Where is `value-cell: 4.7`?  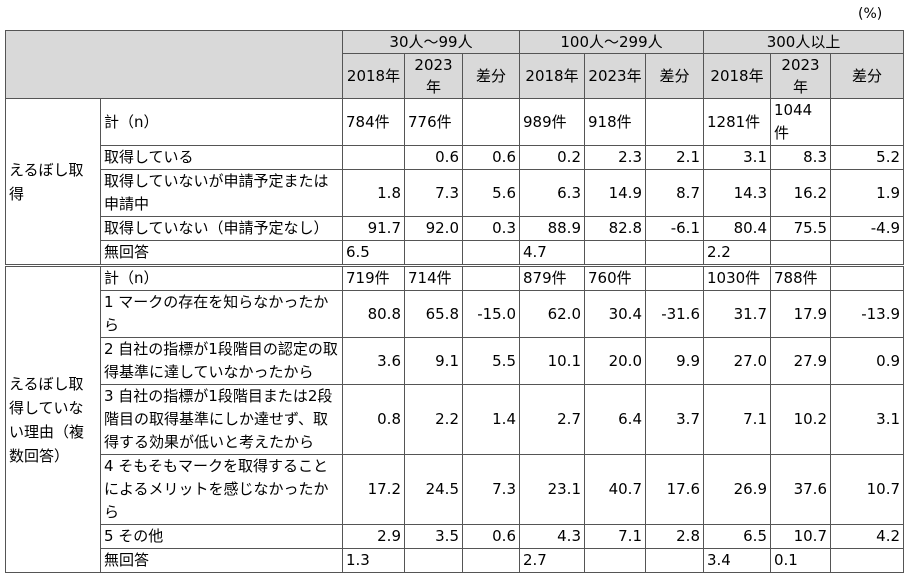
value-cell: 4.7 is located at coordinates (552, 253).